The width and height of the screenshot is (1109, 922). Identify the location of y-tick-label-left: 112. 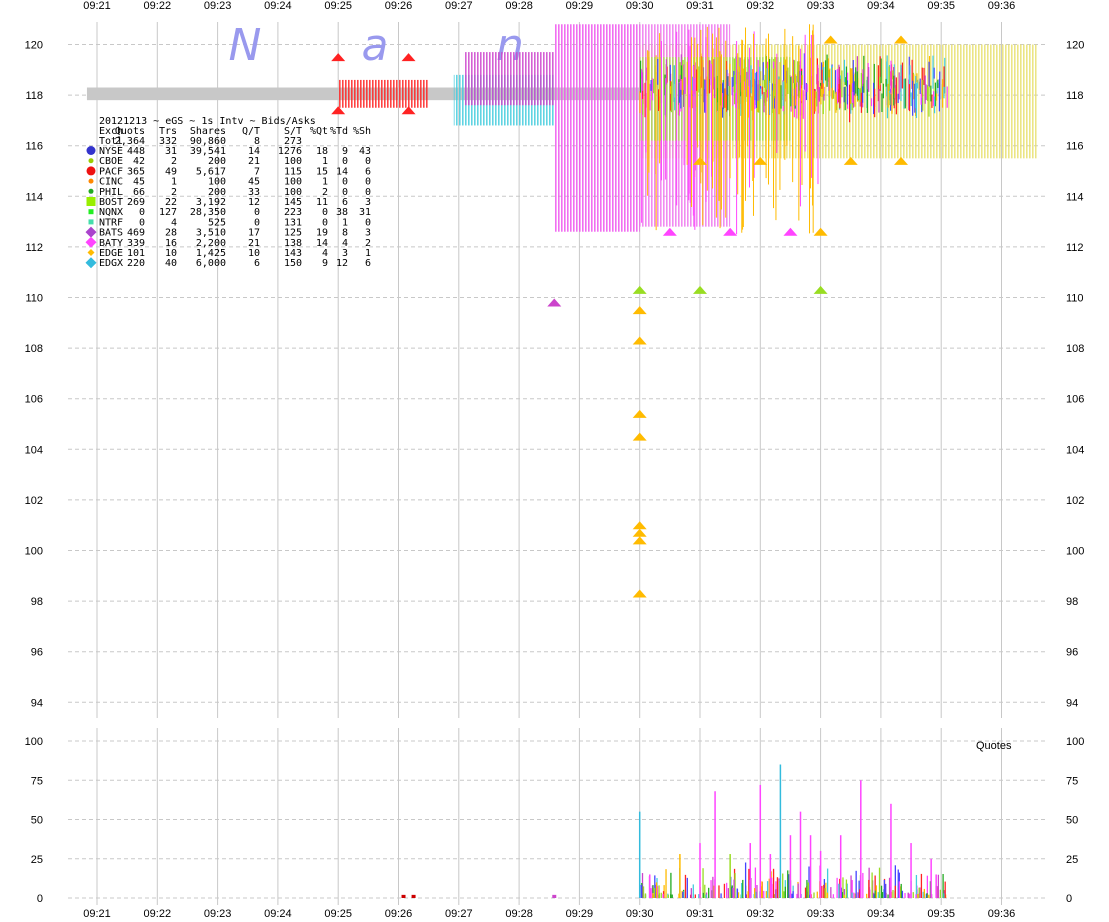
(34, 248).